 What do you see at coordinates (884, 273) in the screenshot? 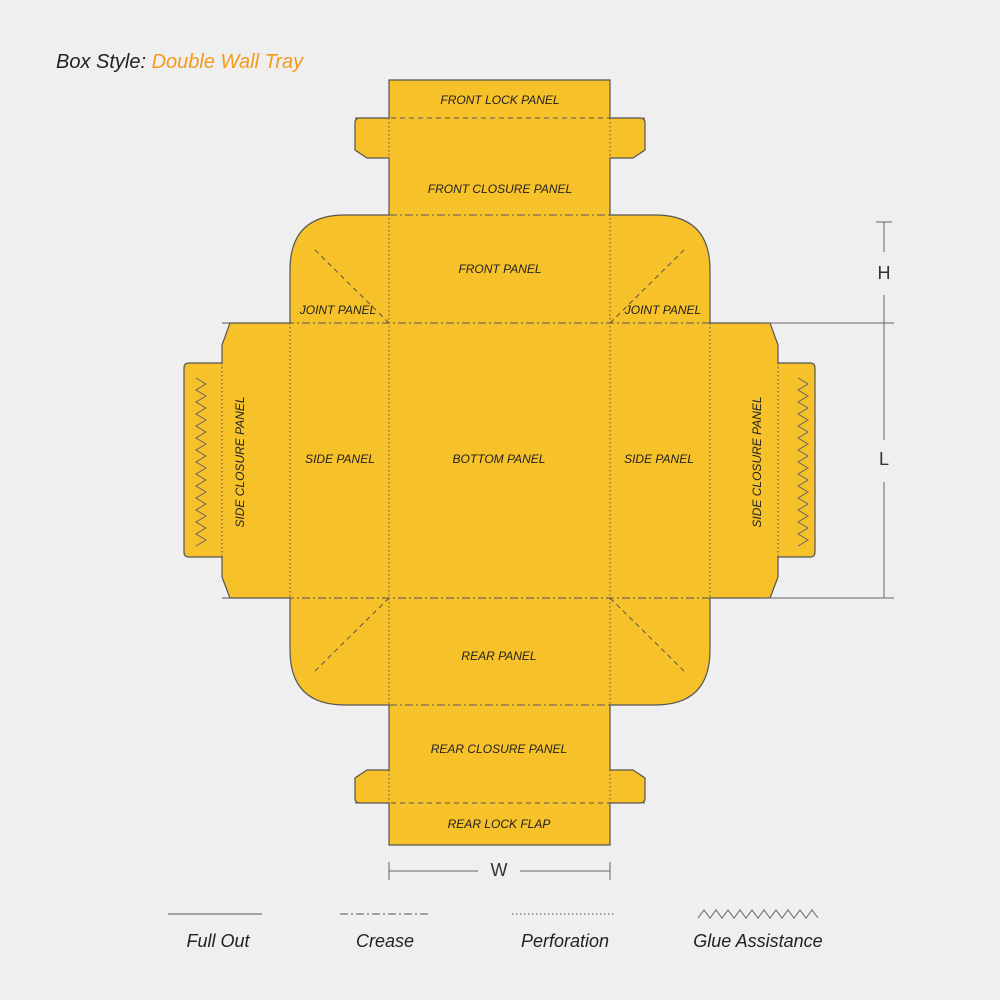
I see `dimension-label: H` at bounding box center [884, 273].